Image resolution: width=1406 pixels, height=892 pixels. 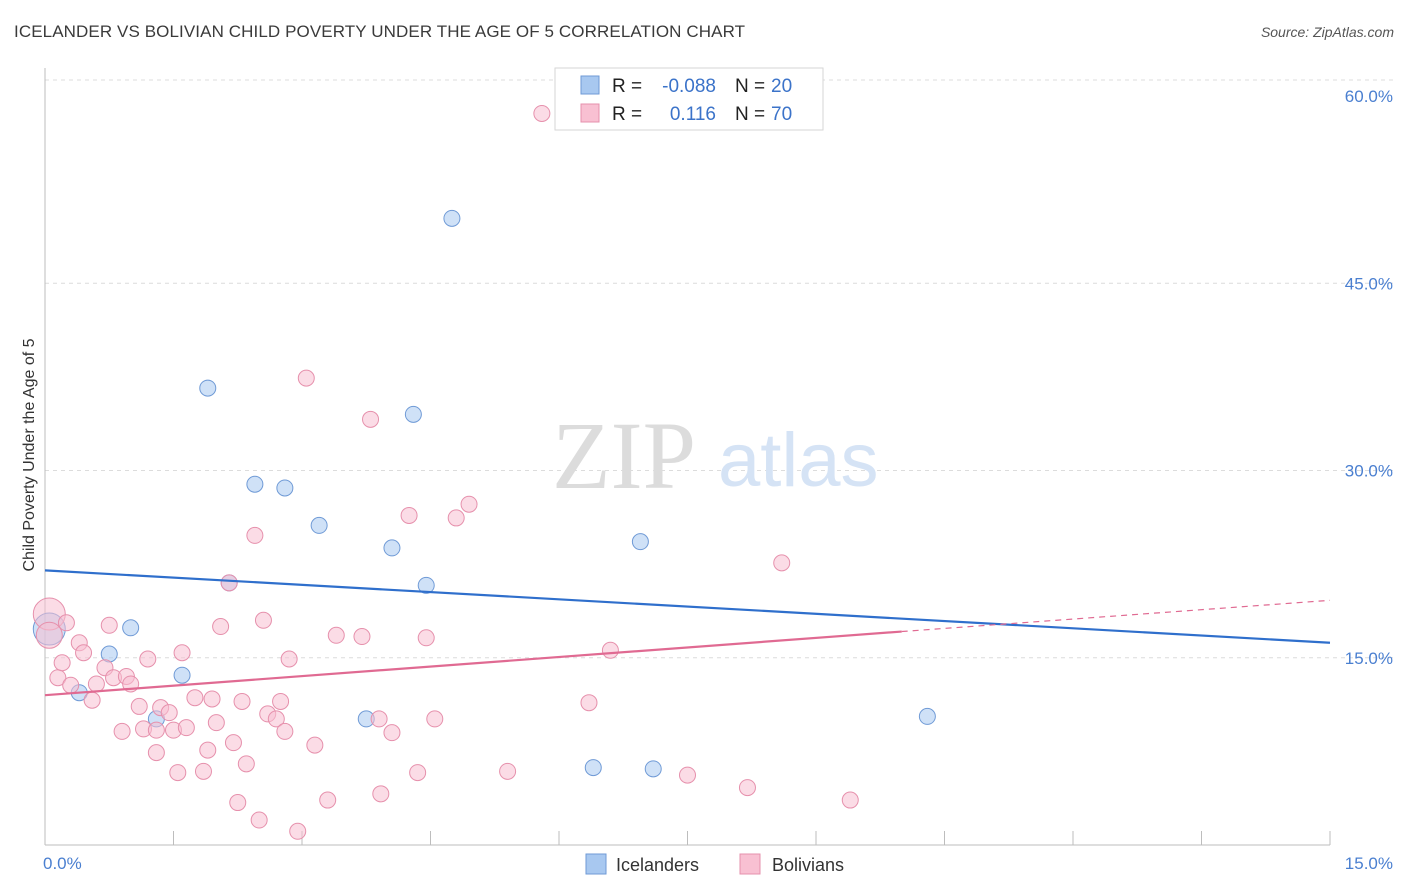 I want to click on correlation-legend: R = -0.088 N = 20 R = 0.116 N = 70, so click(x=689, y=99).